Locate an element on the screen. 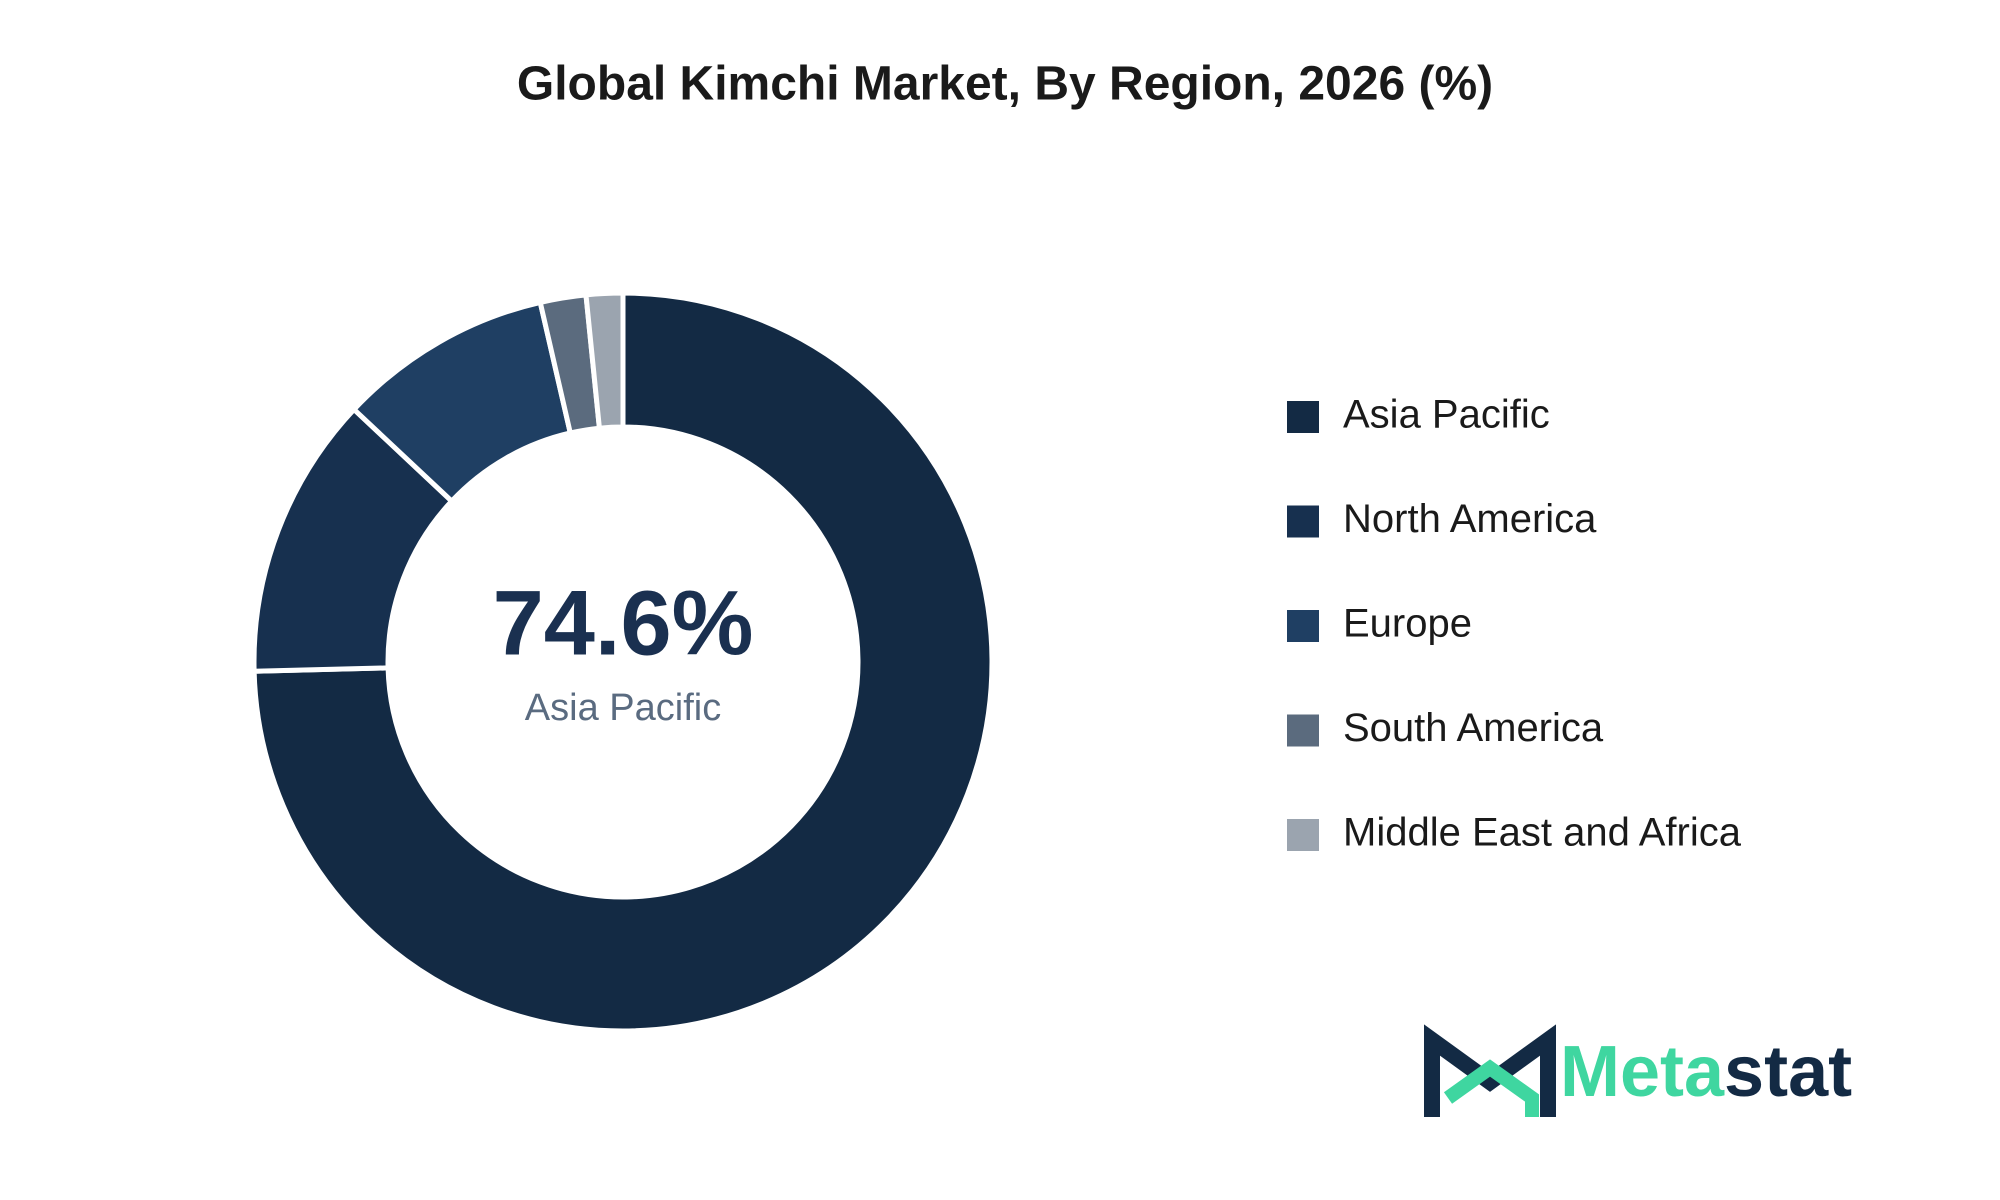 This screenshot has width=2000, height=1200. logo-text: Metastat is located at coordinates (1706, 1072).